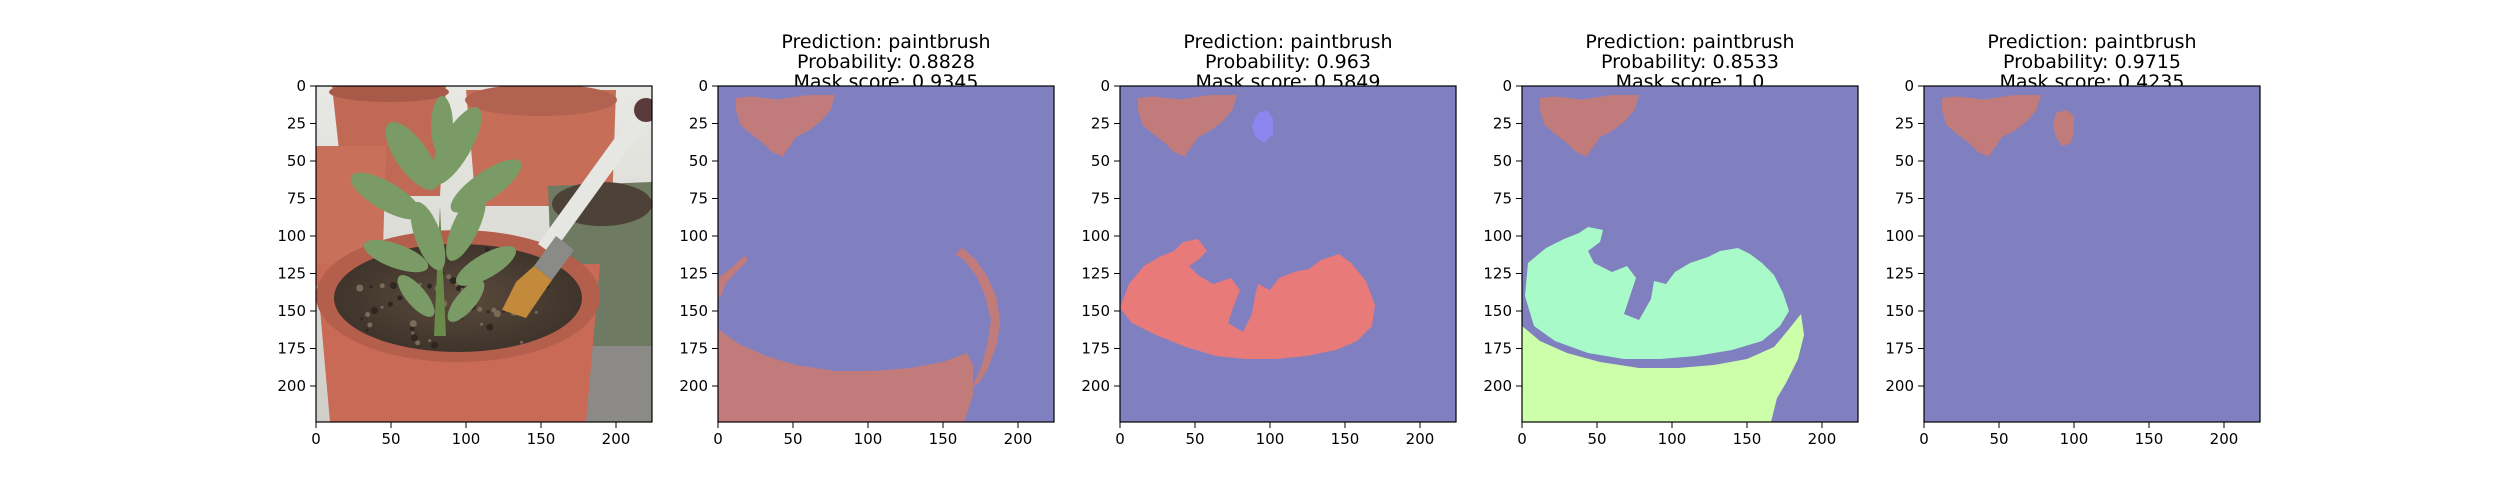  What do you see at coordinates (595, 180) in the screenshot?
I see `brush-handle` at bounding box center [595, 180].